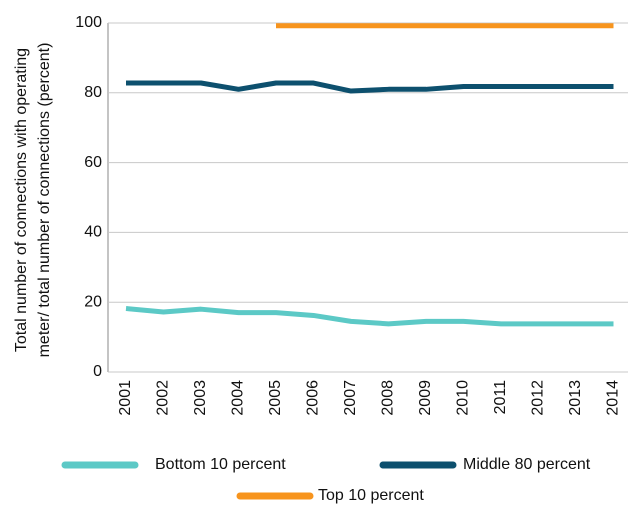 This screenshot has width=630, height=506. What do you see at coordinates (97, 371) in the screenshot?
I see `y-tick-label: 0` at bounding box center [97, 371].